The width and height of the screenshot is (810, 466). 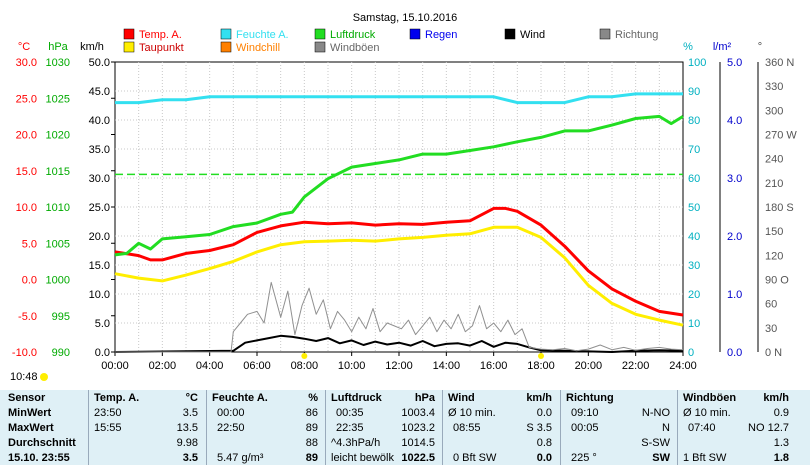 What do you see at coordinates (694, 150) in the screenshot?
I see `axis-tick-humidity: 70` at bounding box center [694, 150].